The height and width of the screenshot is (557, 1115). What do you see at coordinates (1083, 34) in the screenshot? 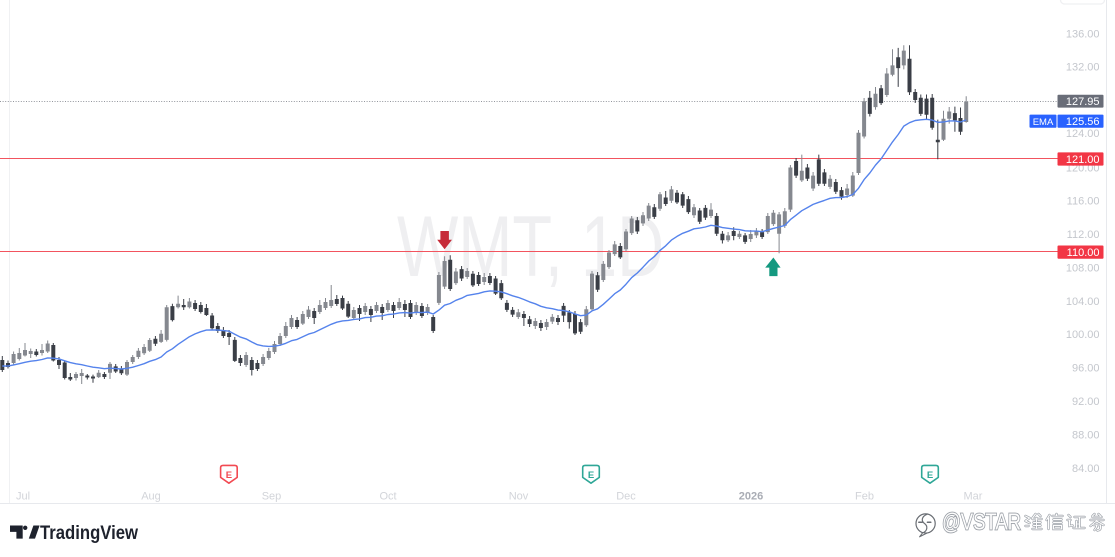
I see `svg-text: 136.00` at bounding box center [1083, 34].